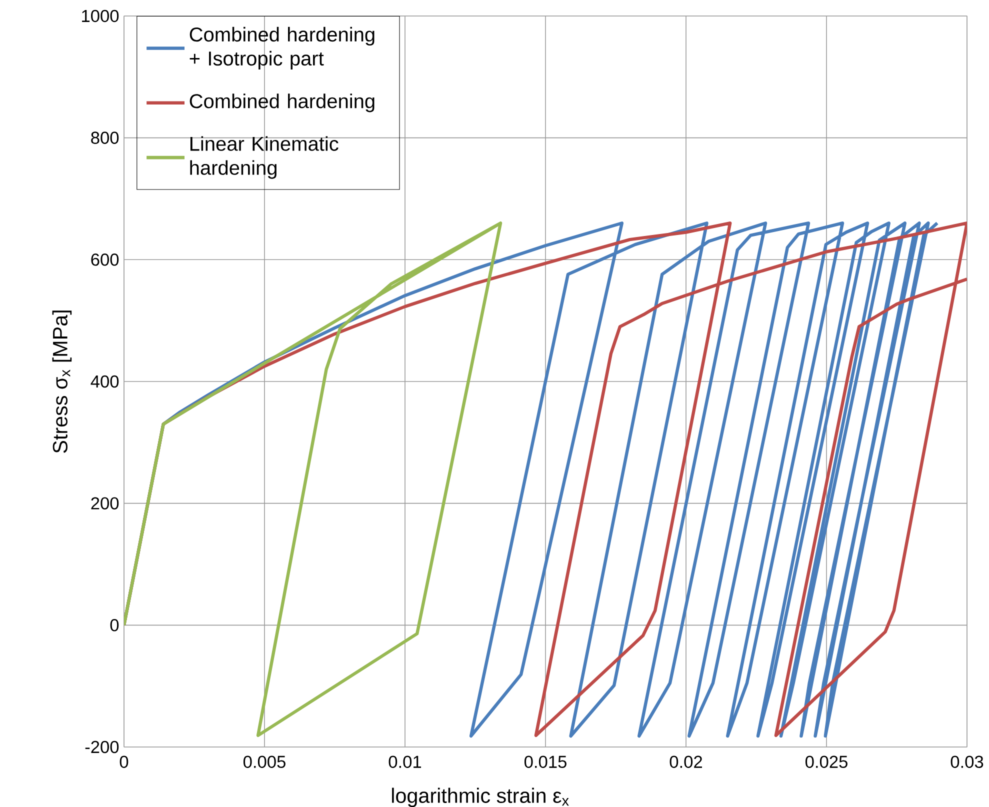  What do you see at coordinates (826, 762) in the screenshot?
I see `x-tick-label: 0.025` at bounding box center [826, 762].